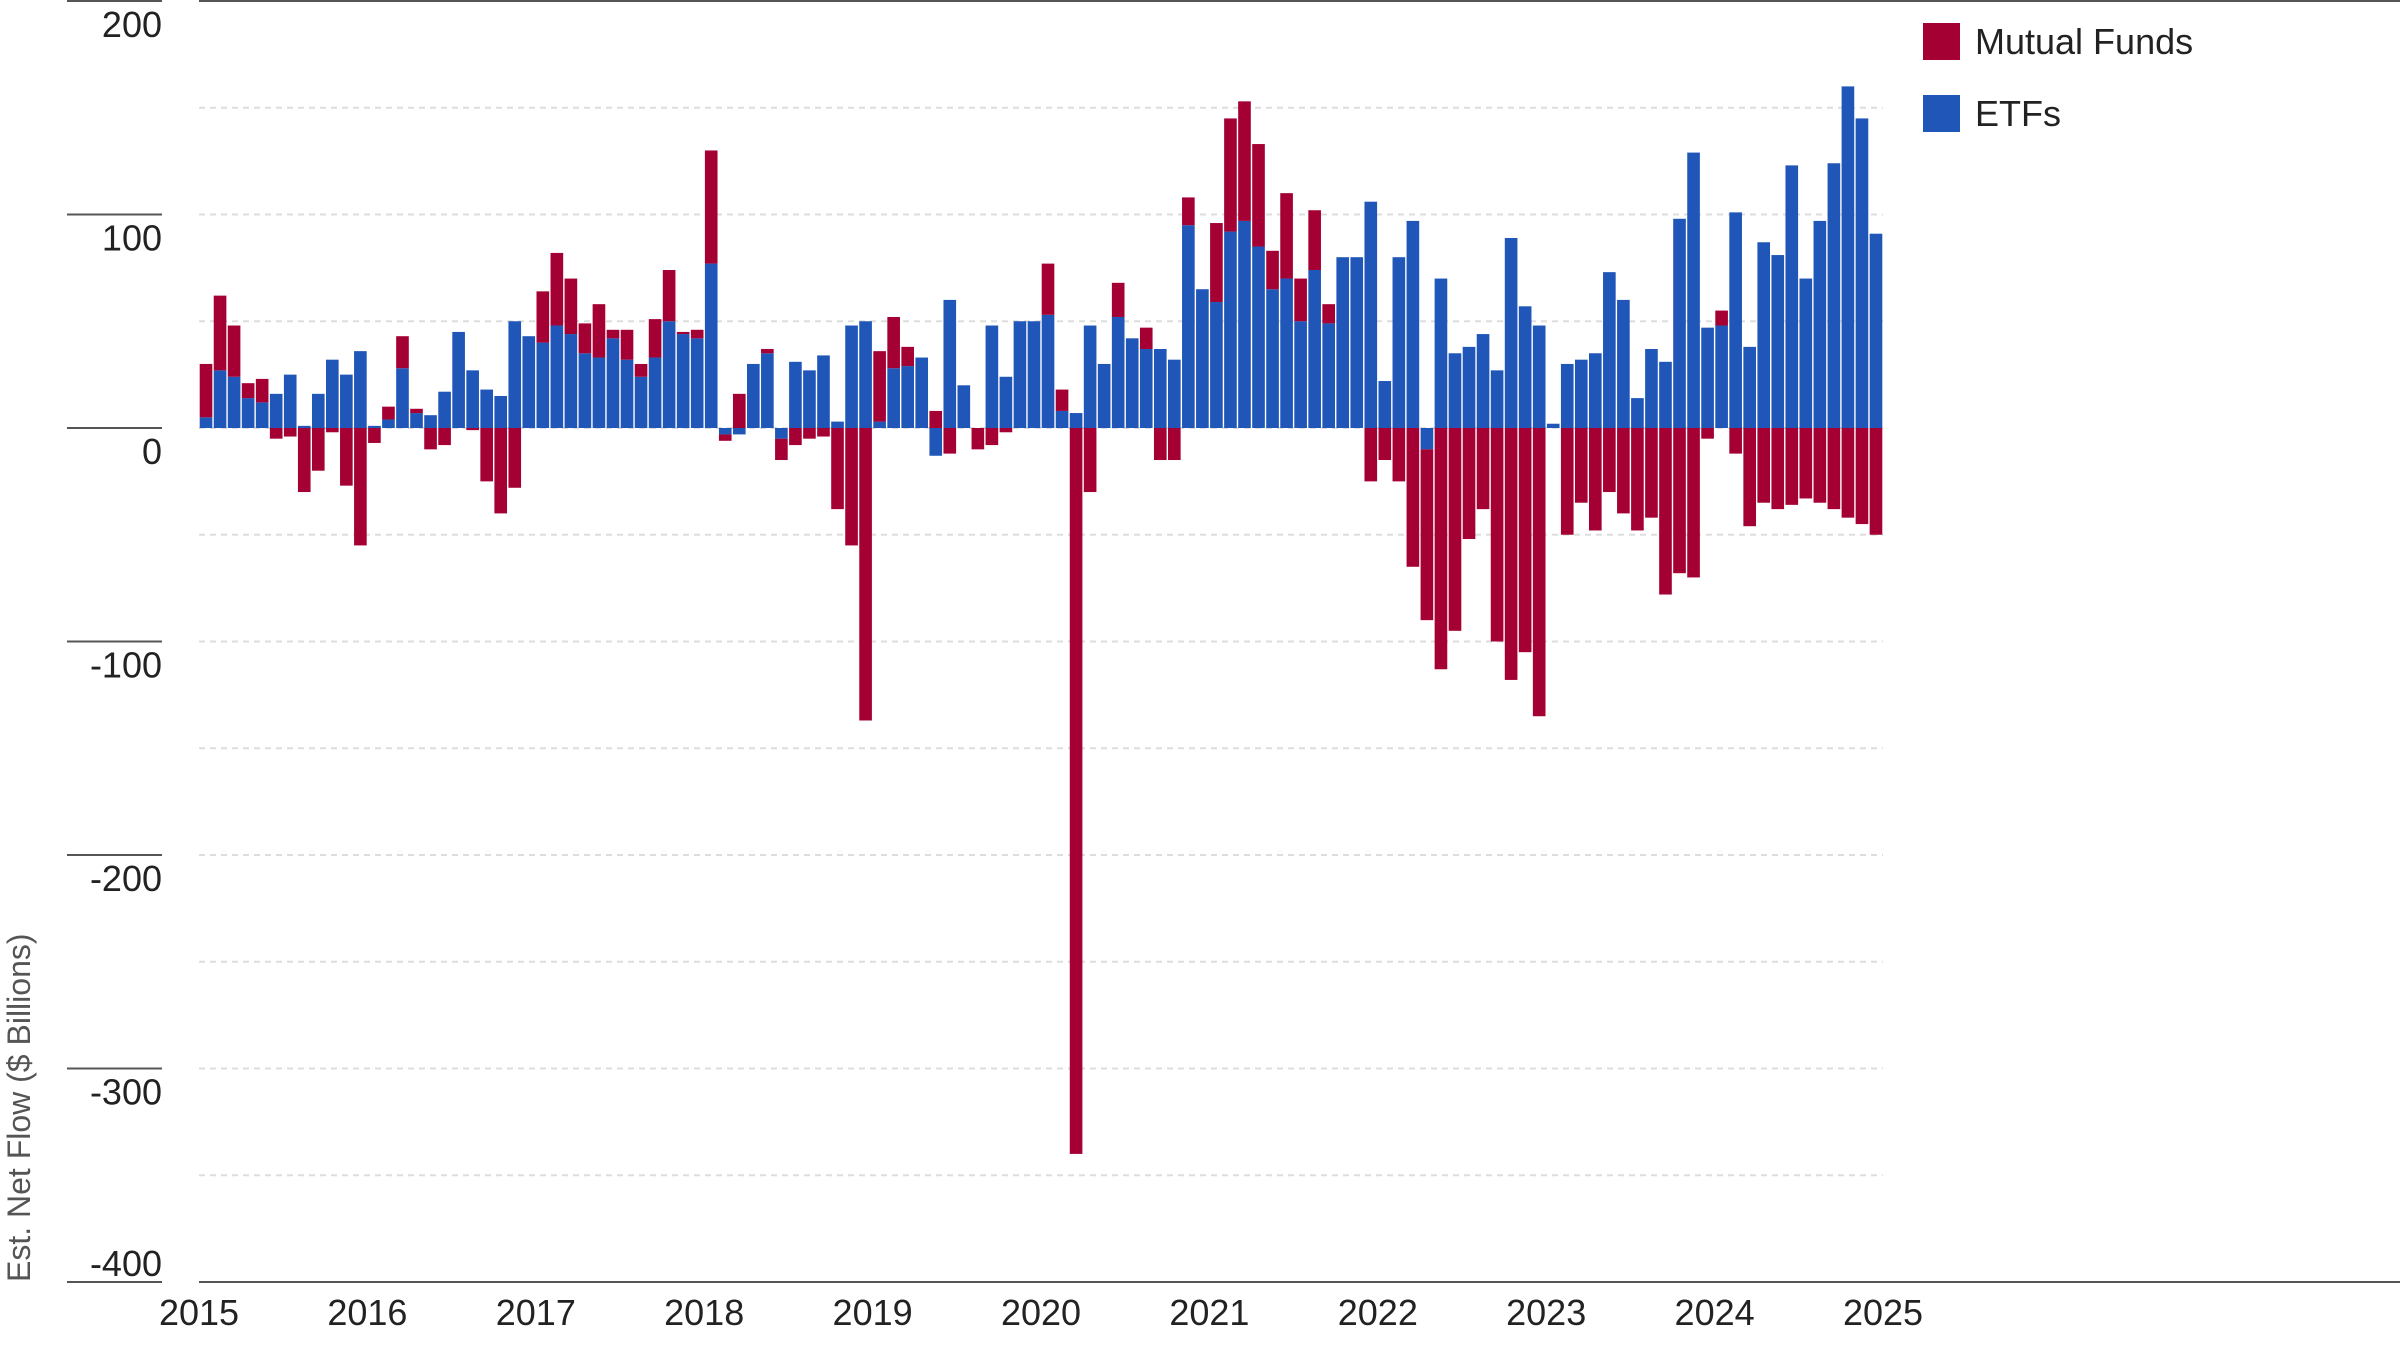 The width and height of the screenshot is (2400, 1350). I want to click on x-tick-label: 2016, so click(367, 1312).